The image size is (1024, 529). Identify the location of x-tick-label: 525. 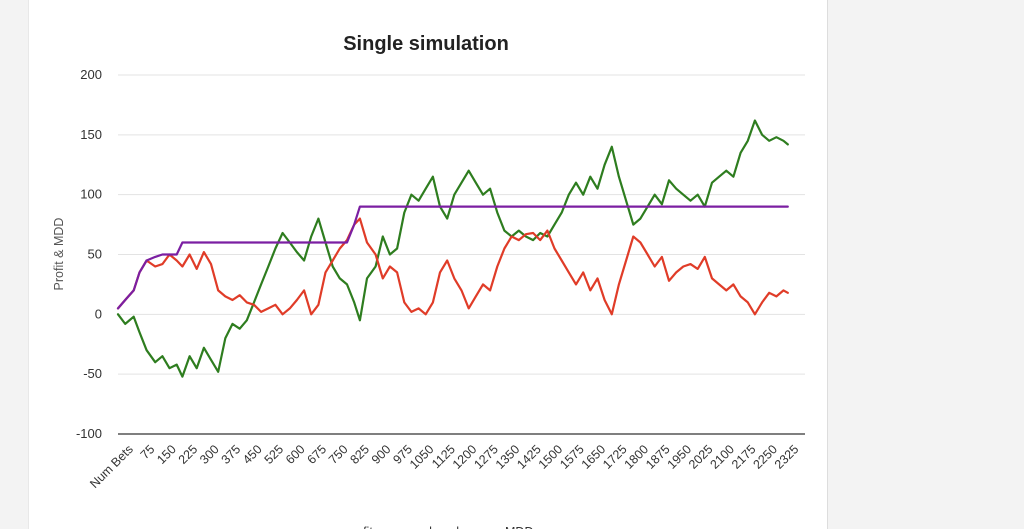
(274, 454).